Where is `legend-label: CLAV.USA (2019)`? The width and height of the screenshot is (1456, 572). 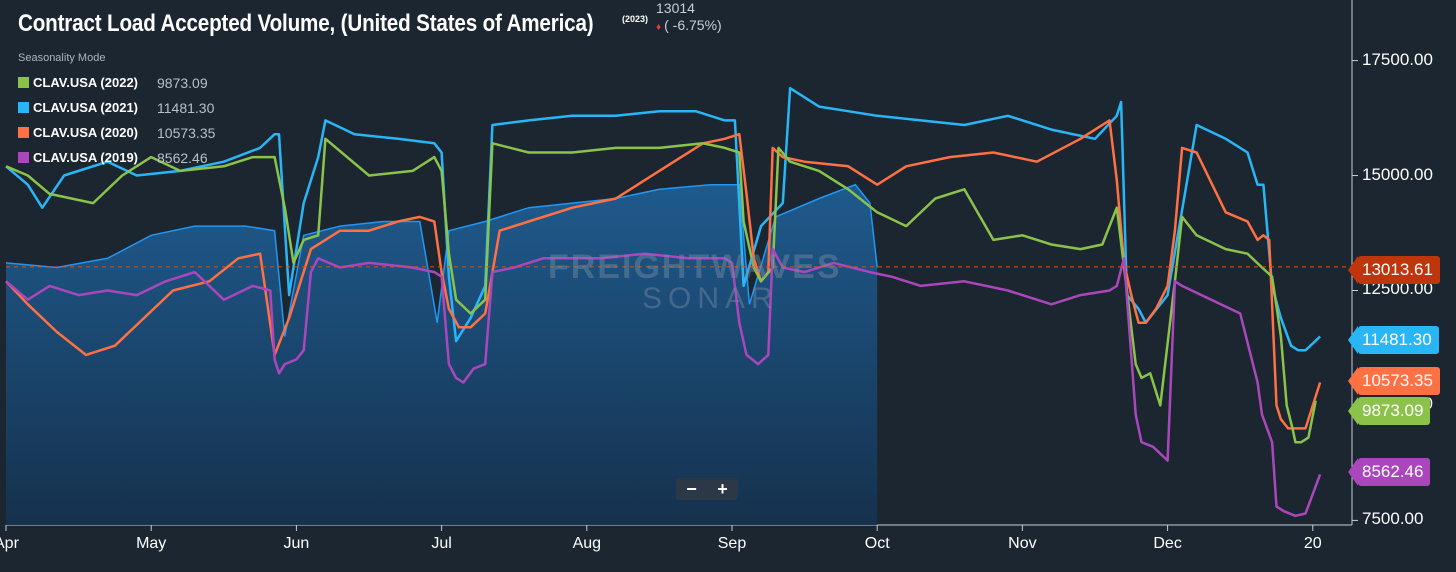
legend-label: CLAV.USA (2019) is located at coordinates (85, 157).